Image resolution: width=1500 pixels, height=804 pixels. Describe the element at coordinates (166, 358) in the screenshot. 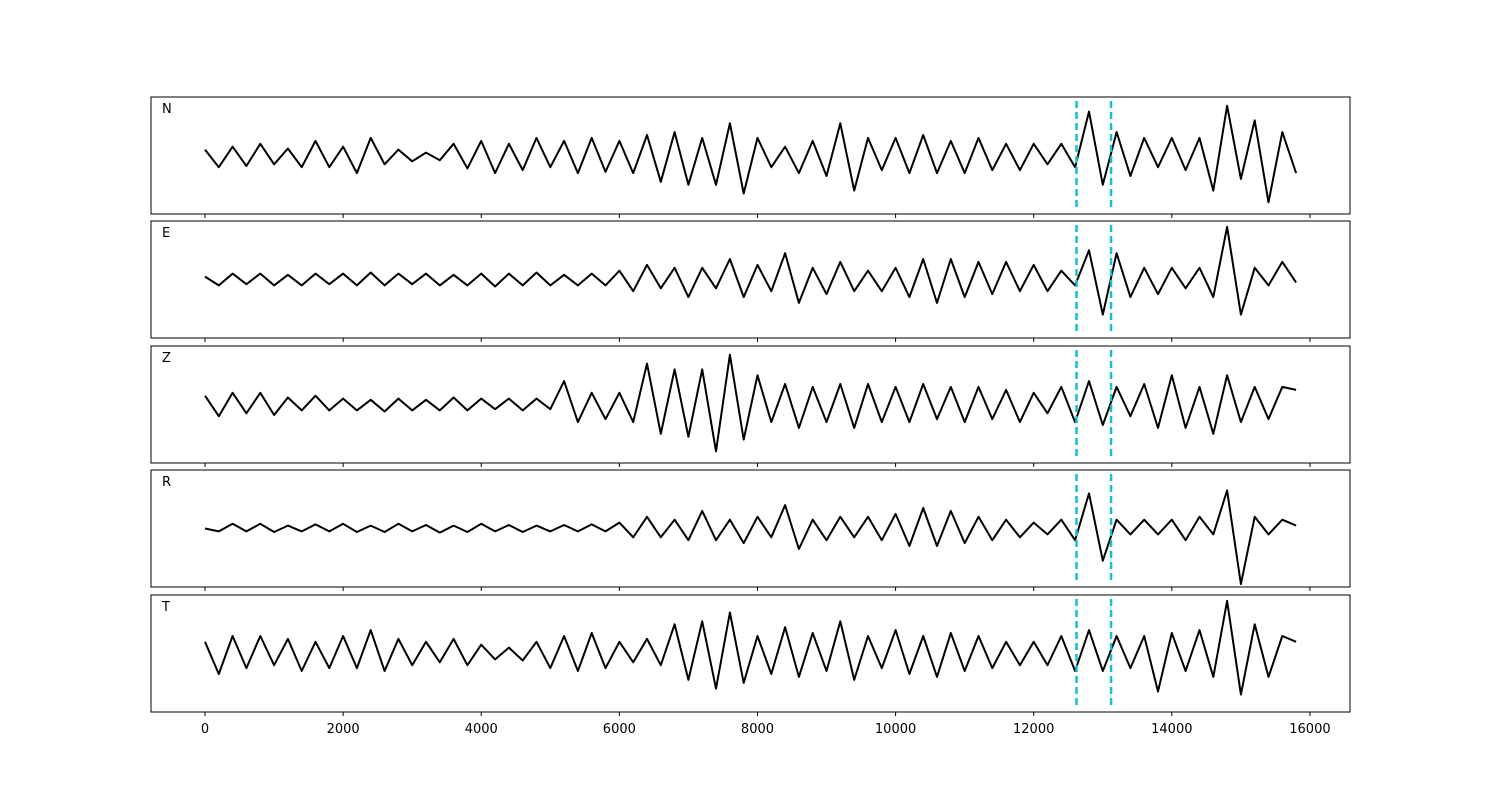

I see `panel-label: Z` at that location.